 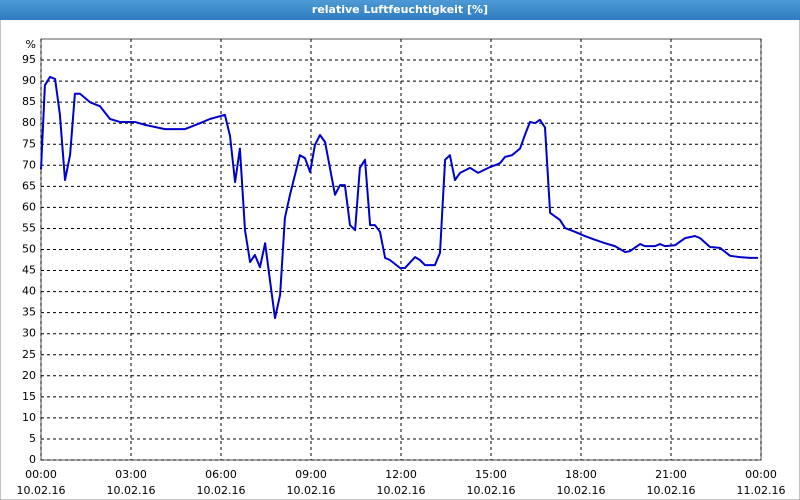 I want to click on y-tick-label: 5, so click(x=32, y=438).